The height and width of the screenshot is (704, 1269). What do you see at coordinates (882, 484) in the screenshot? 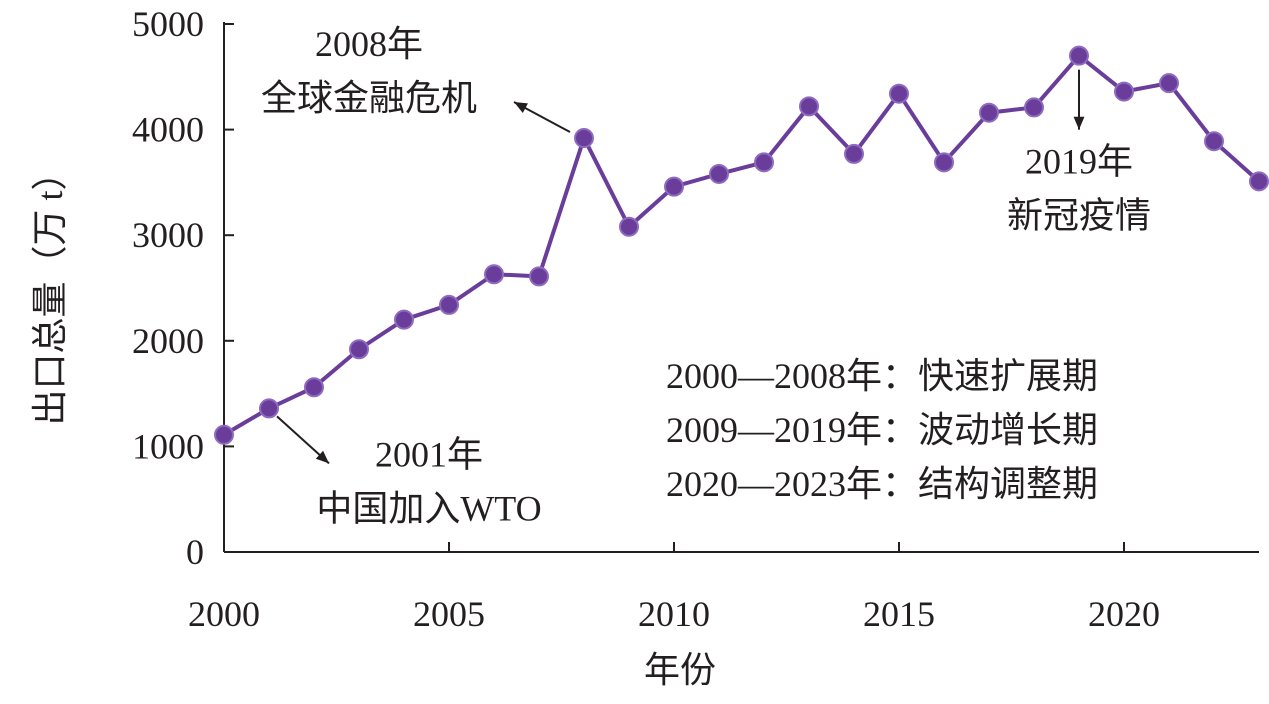
I see `legend-line-3: 2020—2023年：结构调整期` at bounding box center [882, 484].